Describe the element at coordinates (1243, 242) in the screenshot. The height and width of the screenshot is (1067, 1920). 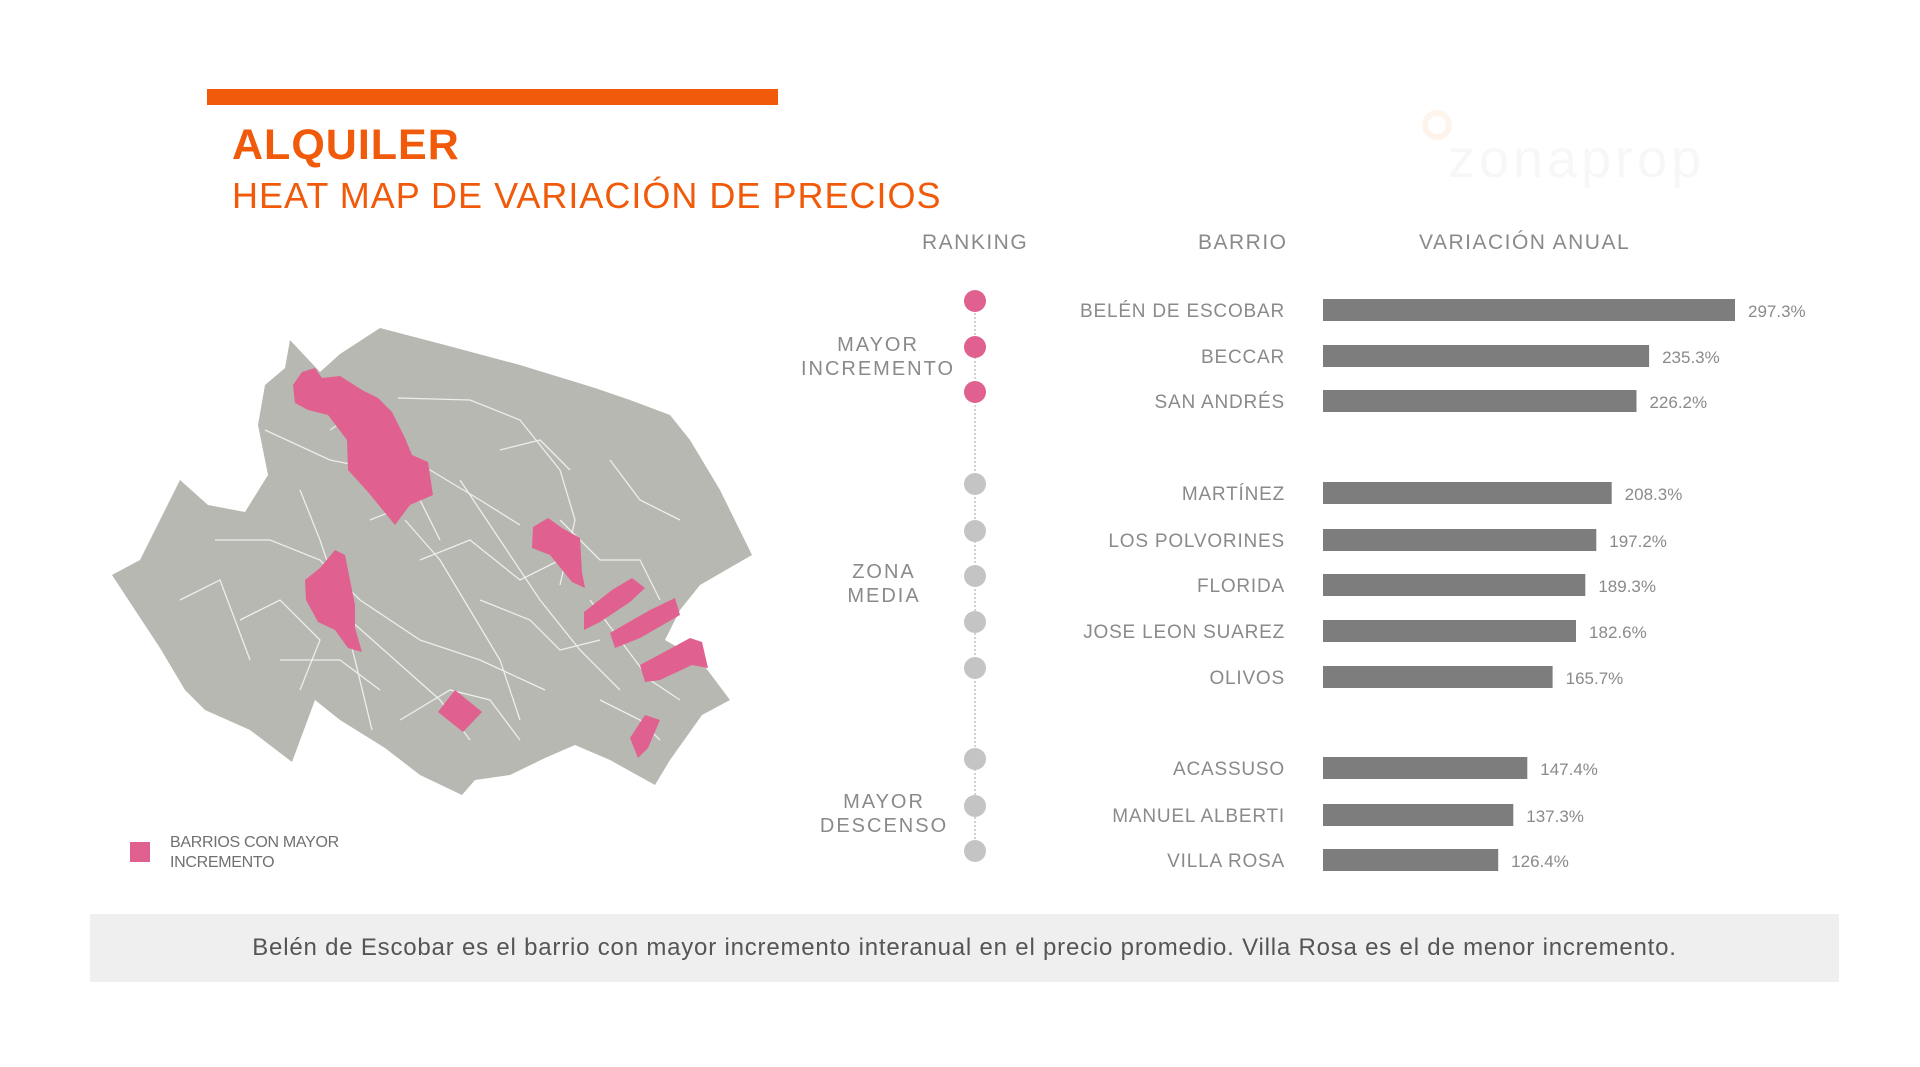
I see `column-header-barrio: BARRIO` at that location.